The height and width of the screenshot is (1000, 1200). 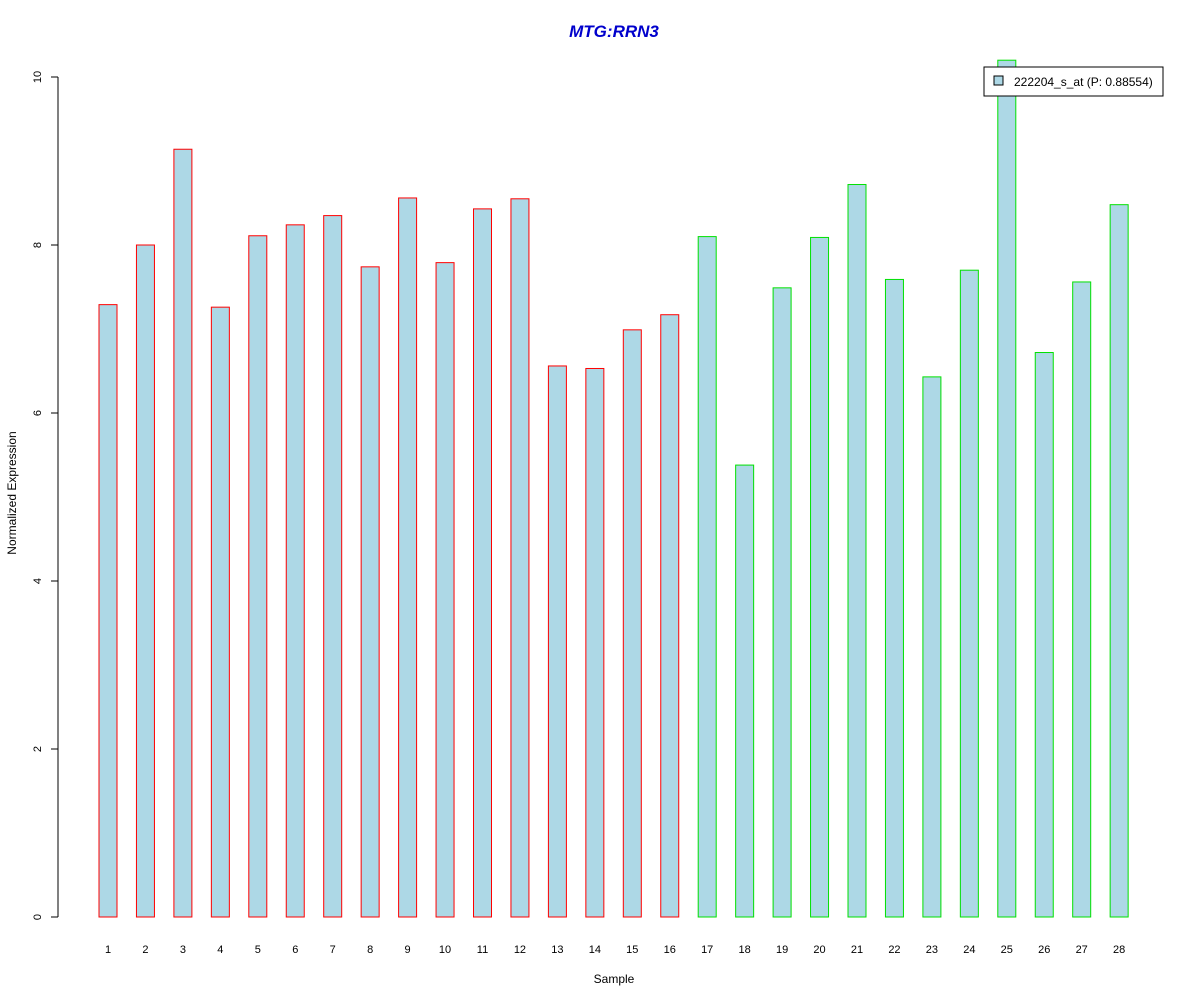 What do you see at coordinates (1083, 82) in the screenshot?
I see `legend-label: 222204_s_at (P: 0.88554)` at bounding box center [1083, 82].